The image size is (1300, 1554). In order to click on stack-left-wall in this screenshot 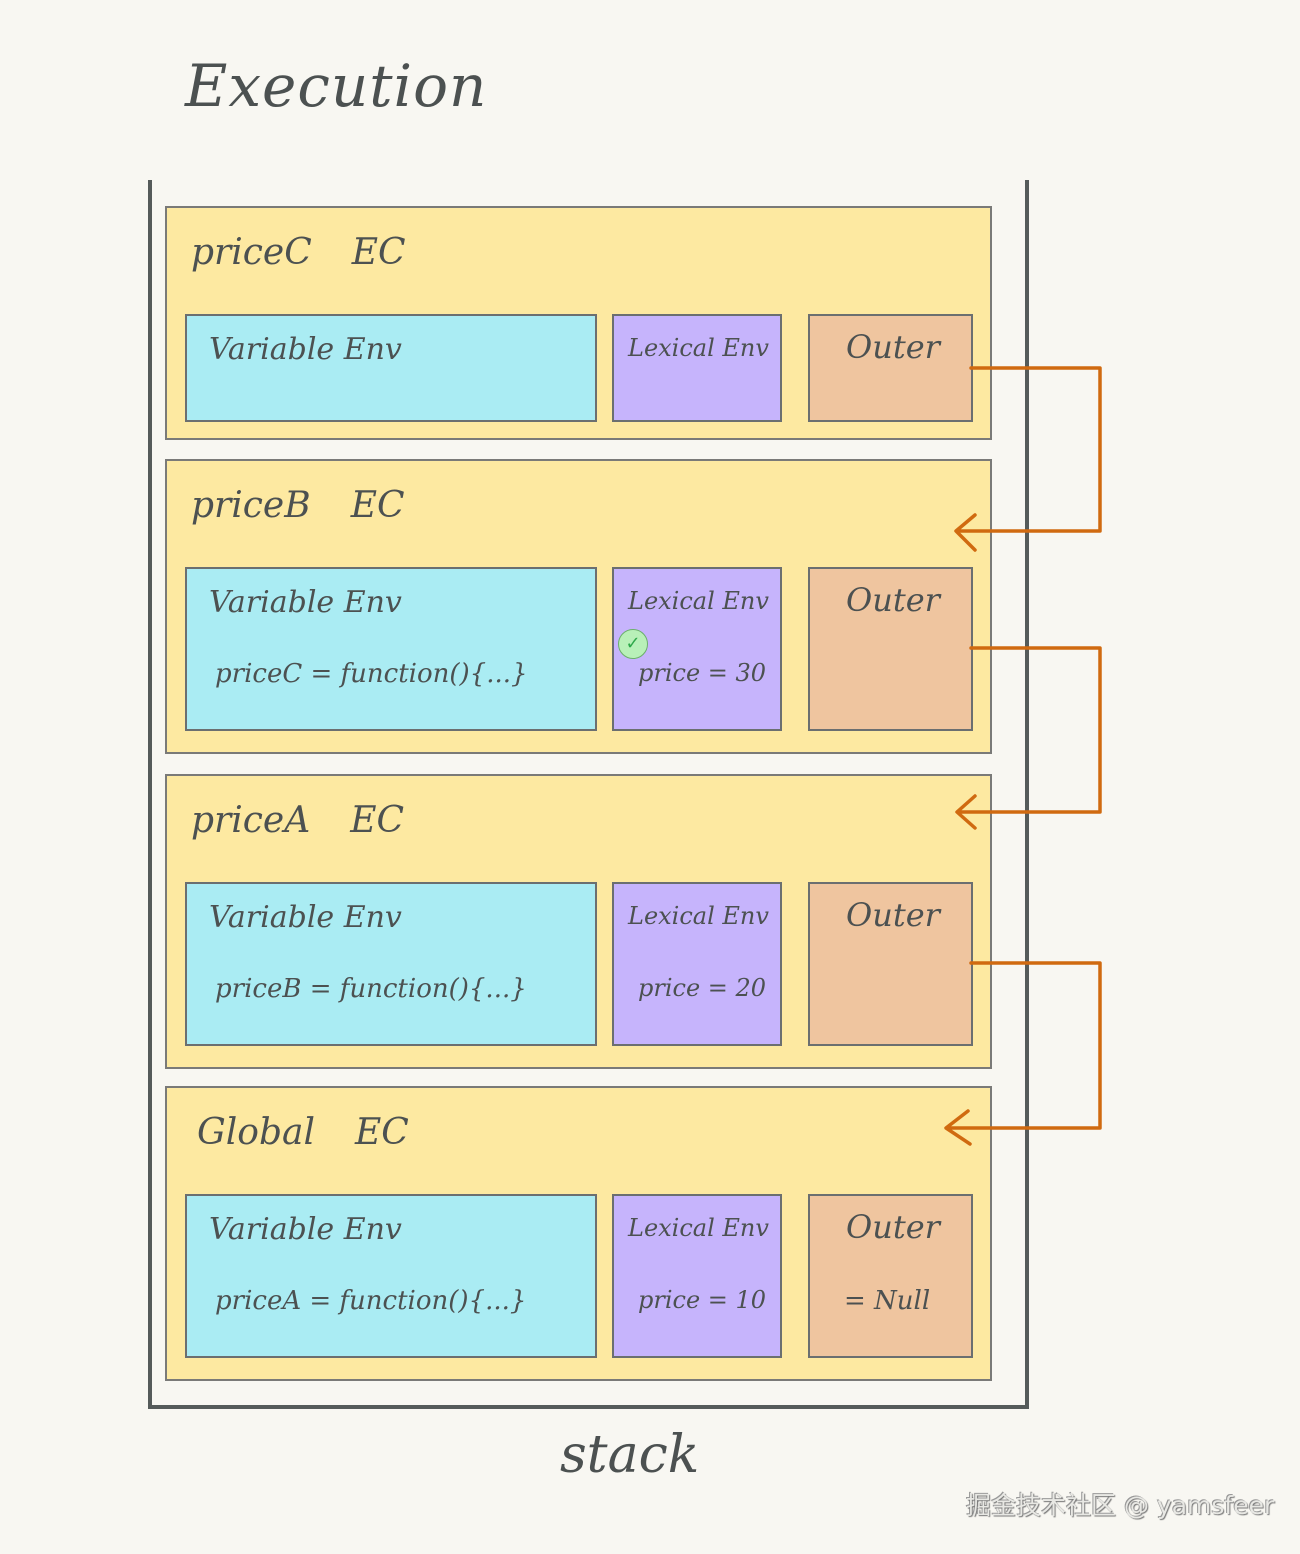, I will do `click(150, 794)`.